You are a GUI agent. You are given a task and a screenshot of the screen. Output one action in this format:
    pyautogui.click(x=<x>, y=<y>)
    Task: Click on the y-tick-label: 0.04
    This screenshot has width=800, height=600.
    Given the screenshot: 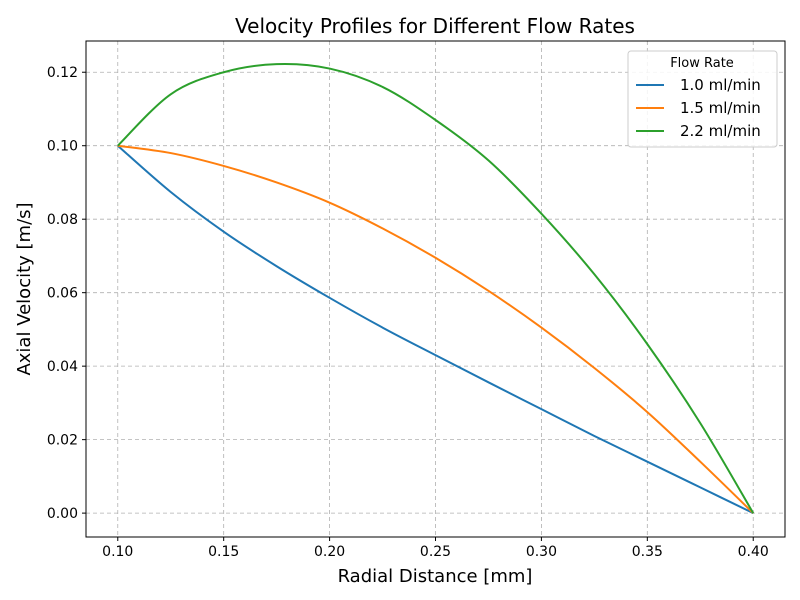 What is the action you would take?
    pyautogui.click(x=62, y=367)
    